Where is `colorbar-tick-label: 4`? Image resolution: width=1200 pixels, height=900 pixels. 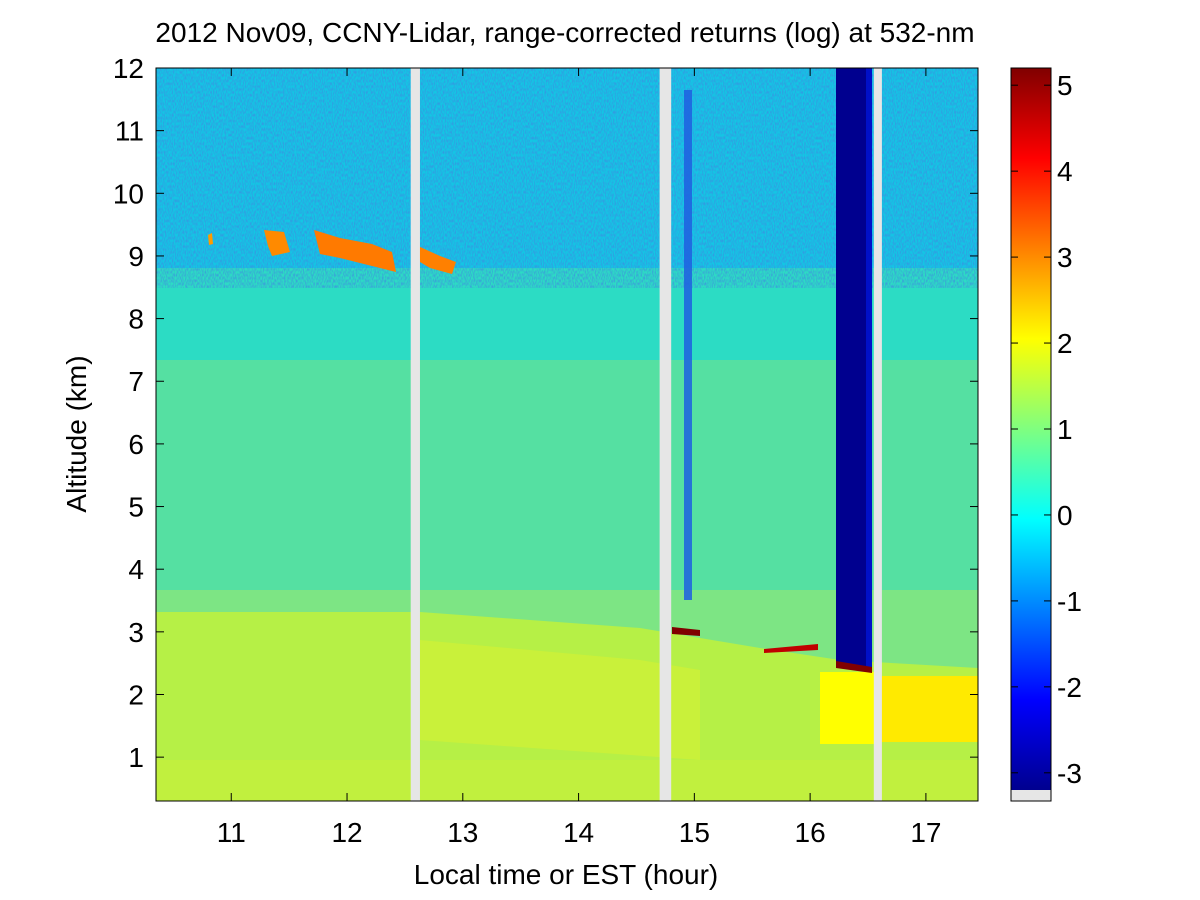 colorbar-tick-label: 4 is located at coordinates (1065, 171).